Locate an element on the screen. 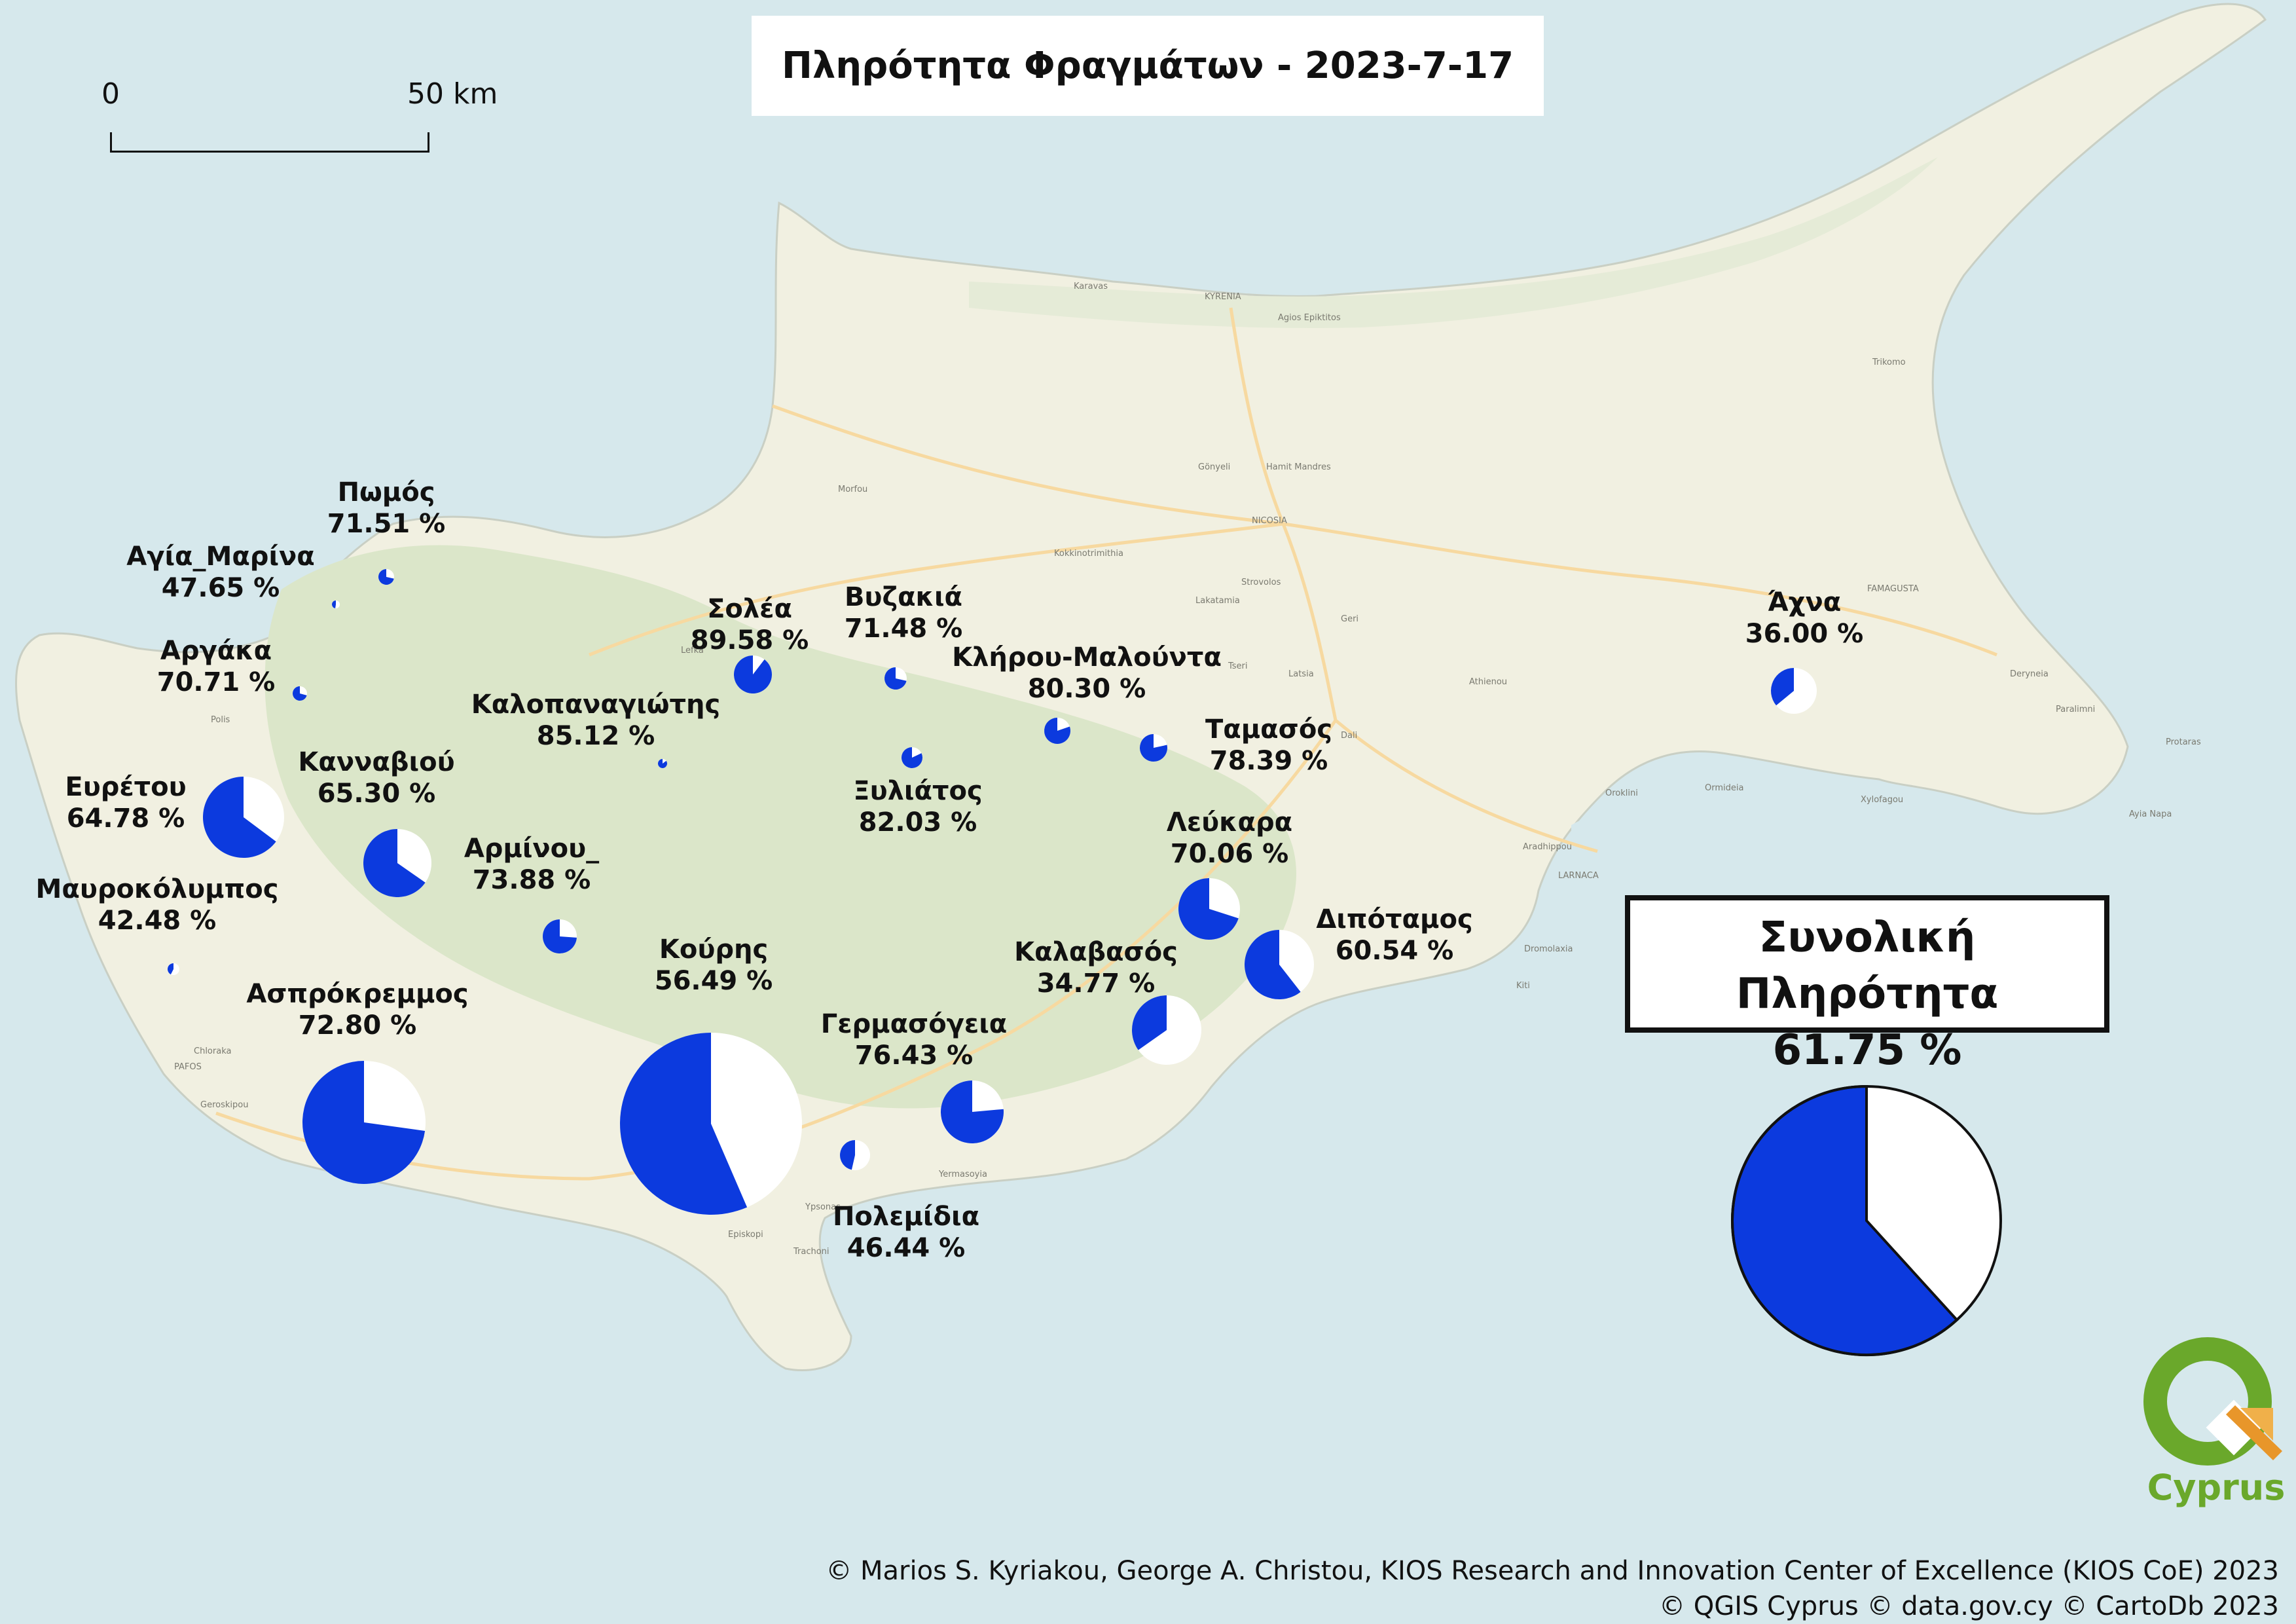  dam-percent: 73.88 % is located at coordinates (531, 880).